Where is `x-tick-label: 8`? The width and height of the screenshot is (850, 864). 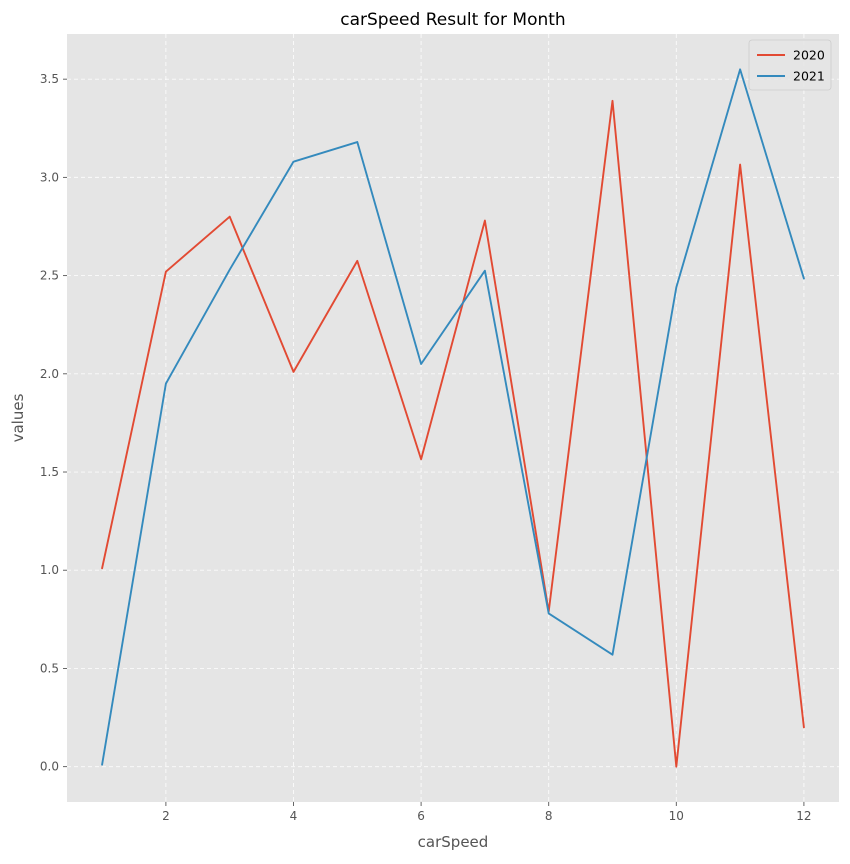 x-tick-label: 8 is located at coordinates (549, 816).